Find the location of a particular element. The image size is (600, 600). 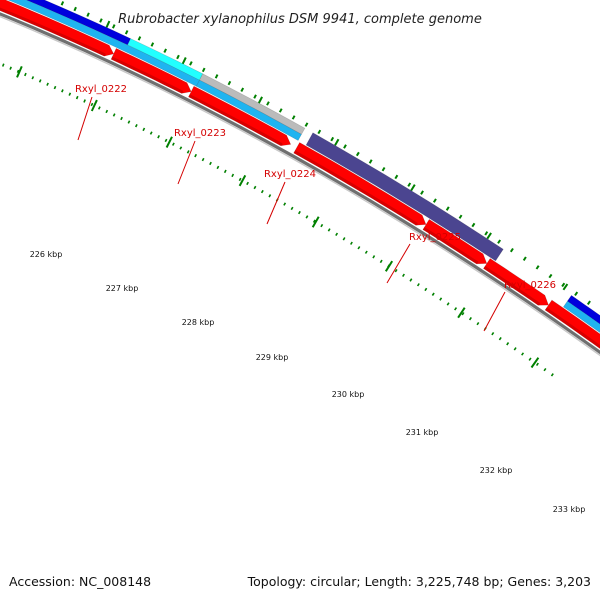

accession-text: Accession: NC_008148 is located at coordinates (80, 581).